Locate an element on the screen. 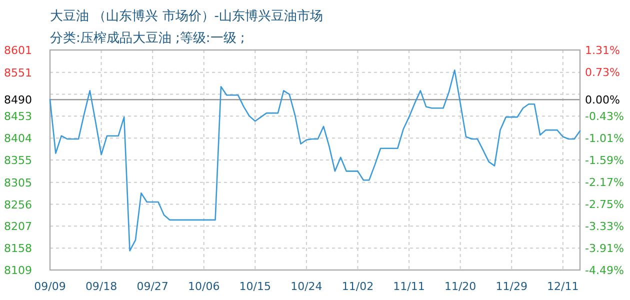 The height and width of the screenshot is (300, 630). y2-tick-label: -3.91% is located at coordinates (604, 248).